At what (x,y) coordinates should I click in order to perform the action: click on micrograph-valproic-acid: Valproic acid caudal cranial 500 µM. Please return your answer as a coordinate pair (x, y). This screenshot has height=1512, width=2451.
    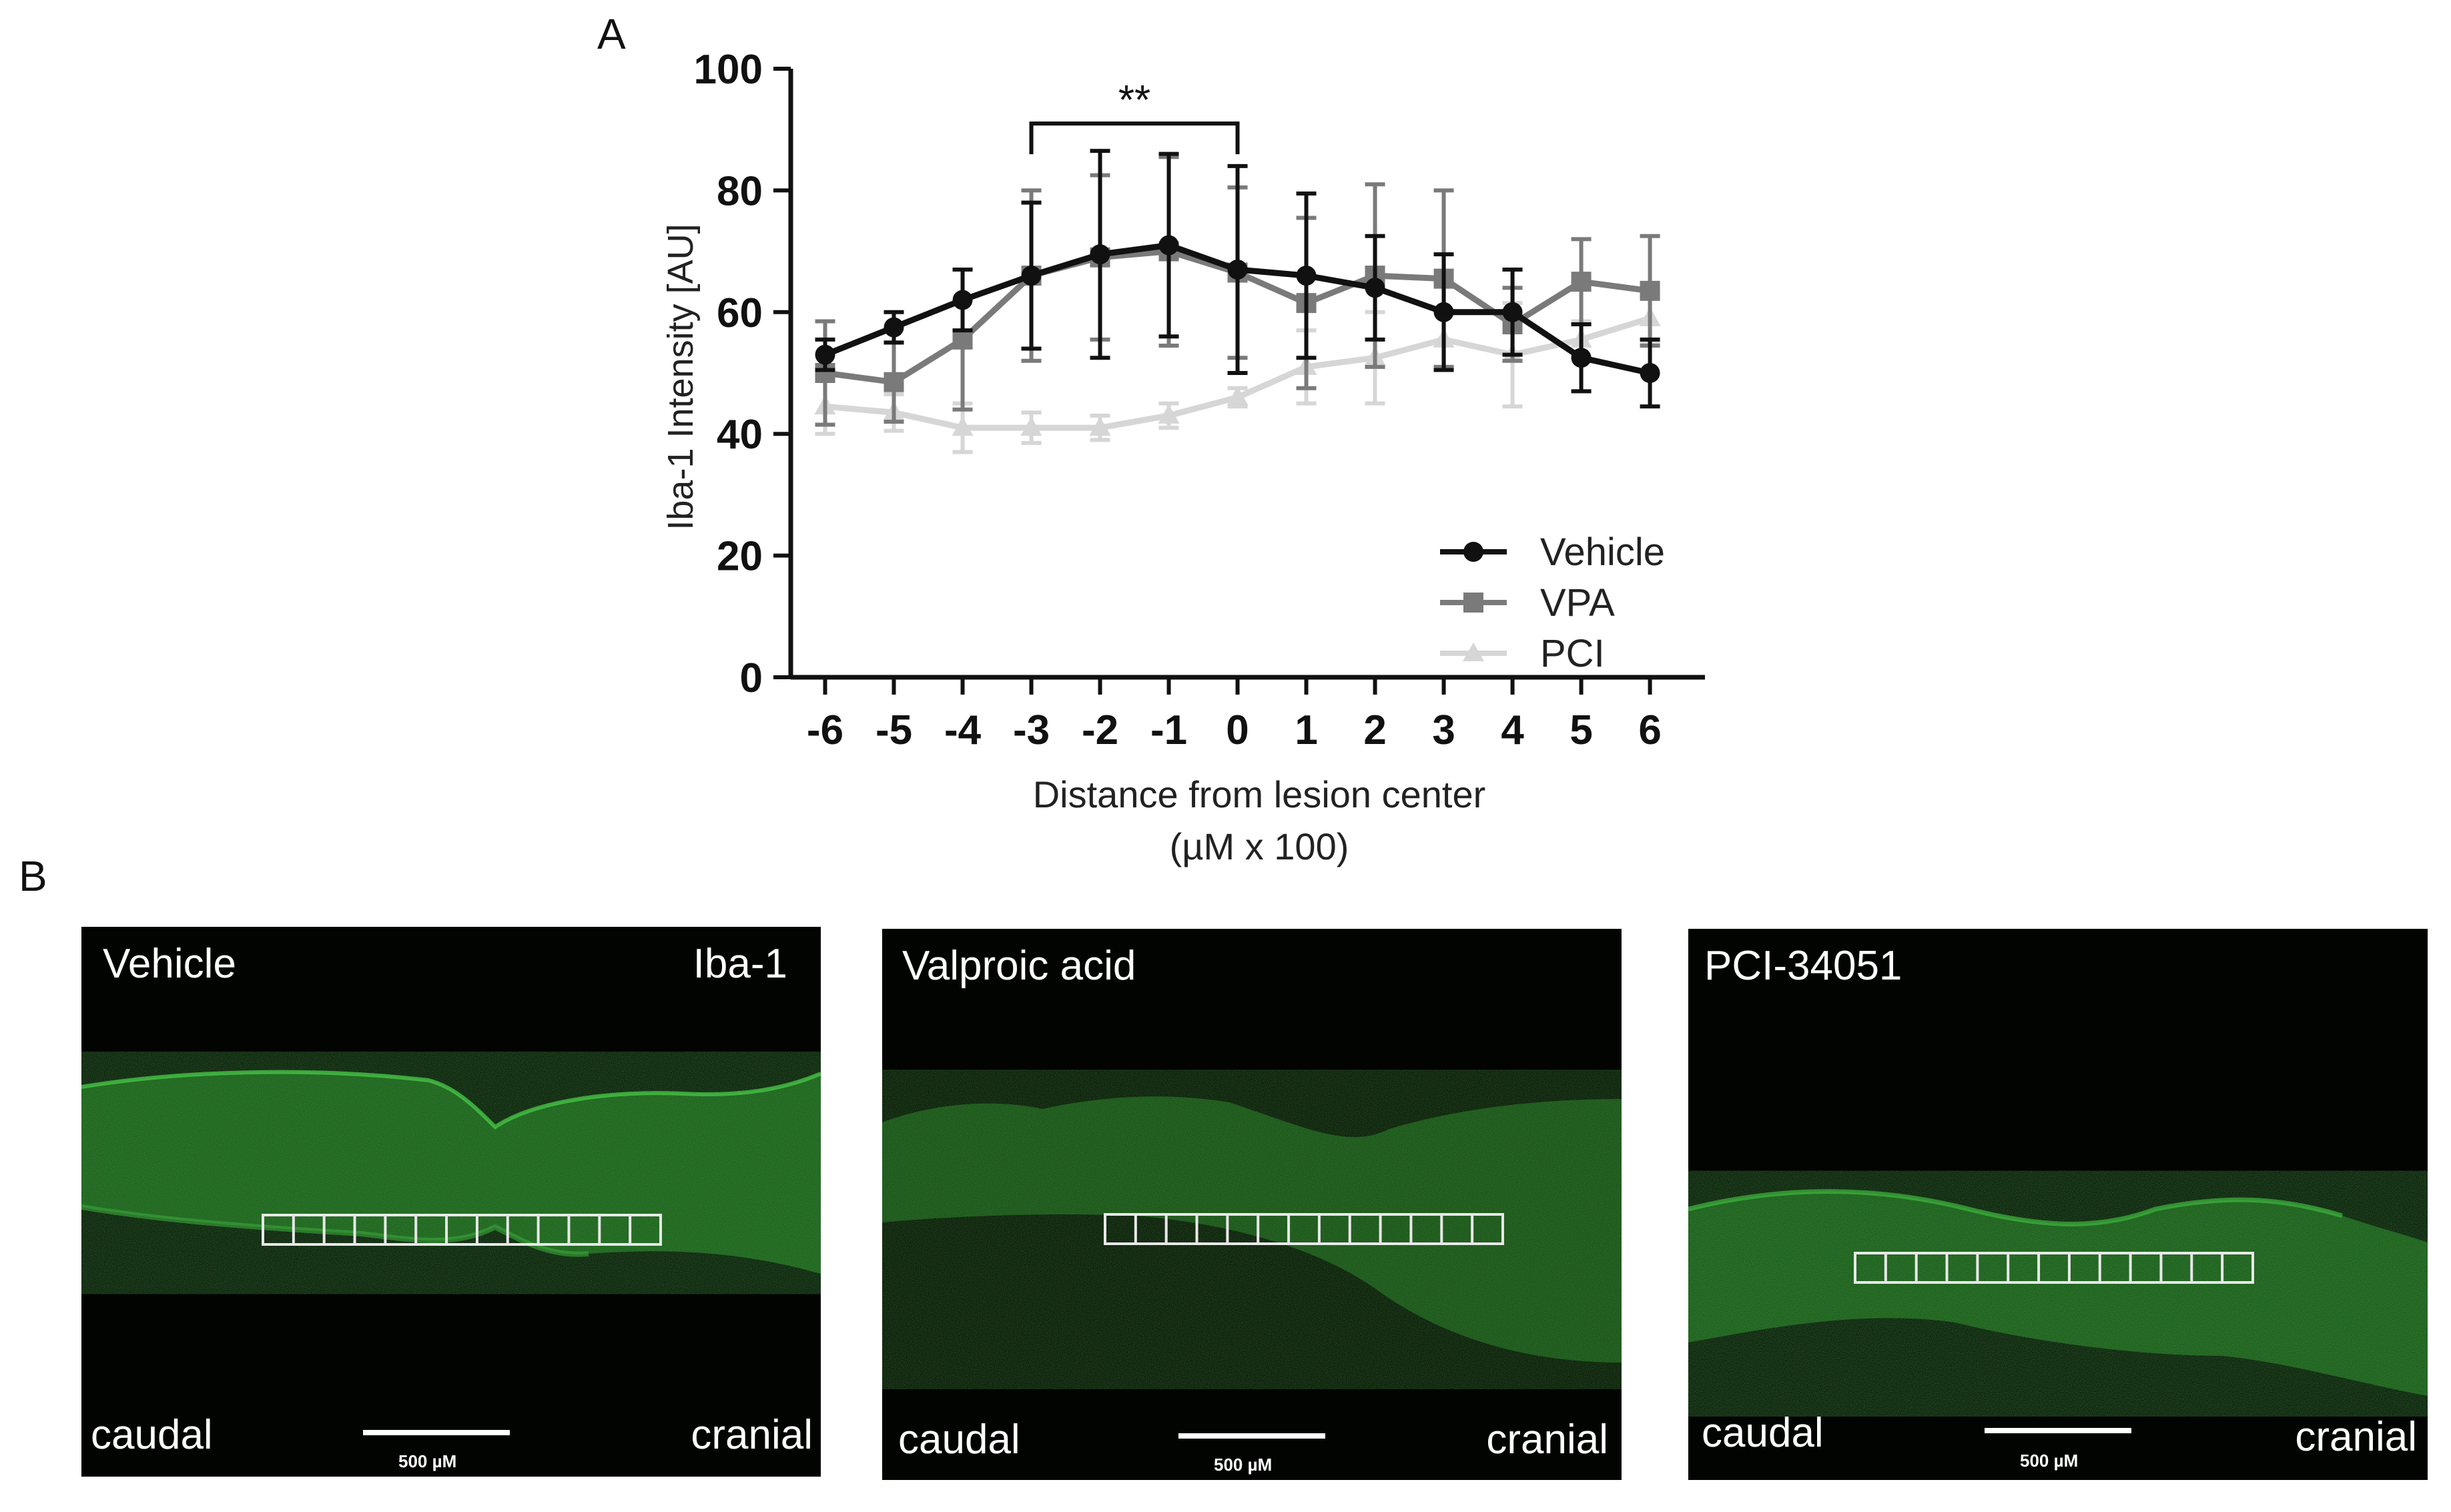
    Looking at the image, I should click on (1252, 1204).